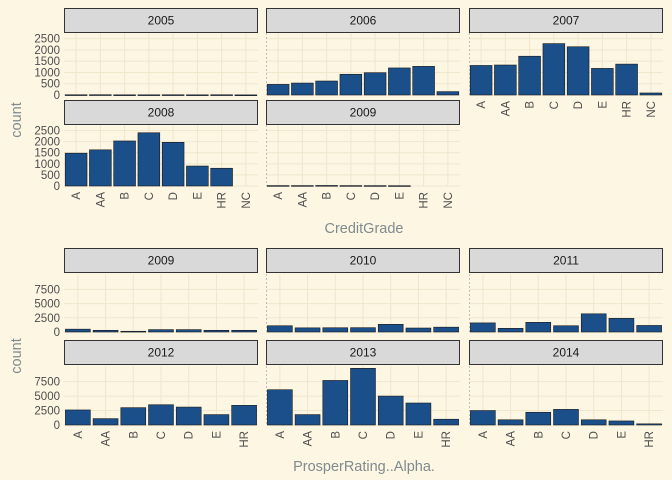  Describe the element at coordinates (566, 261) in the screenshot. I see `facet-strip-label: 2011` at that location.